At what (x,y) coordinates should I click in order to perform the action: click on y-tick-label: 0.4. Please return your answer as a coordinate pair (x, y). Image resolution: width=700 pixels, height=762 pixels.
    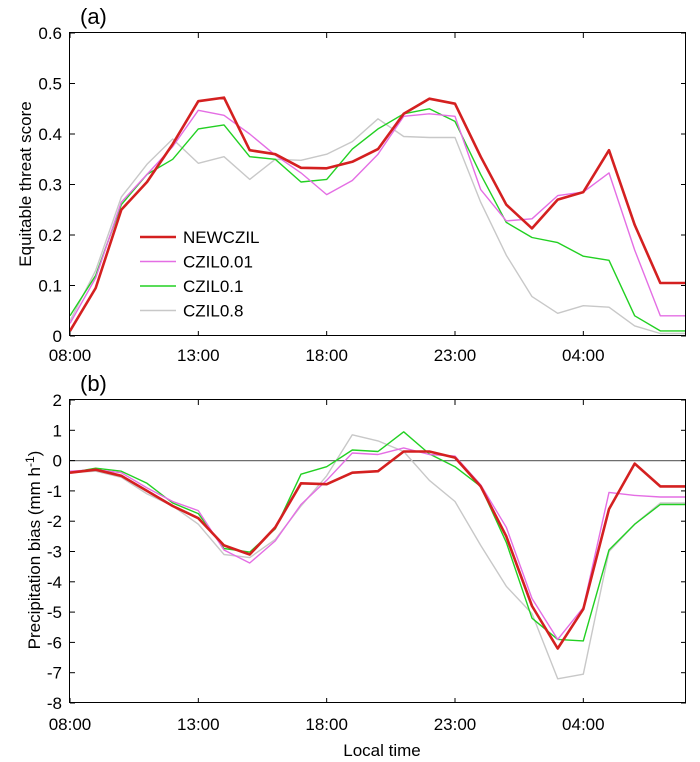
    Looking at the image, I should click on (50, 134).